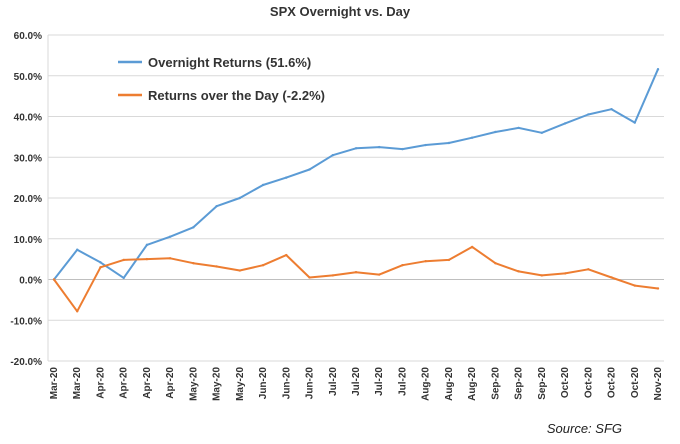 The height and width of the screenshot is (444, 680). I want to click on y-tick-label: 60.0%, so click(28, 36).